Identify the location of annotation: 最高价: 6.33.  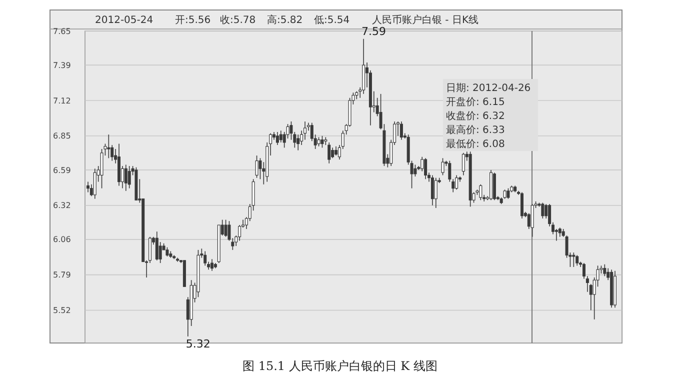
(475, 130).